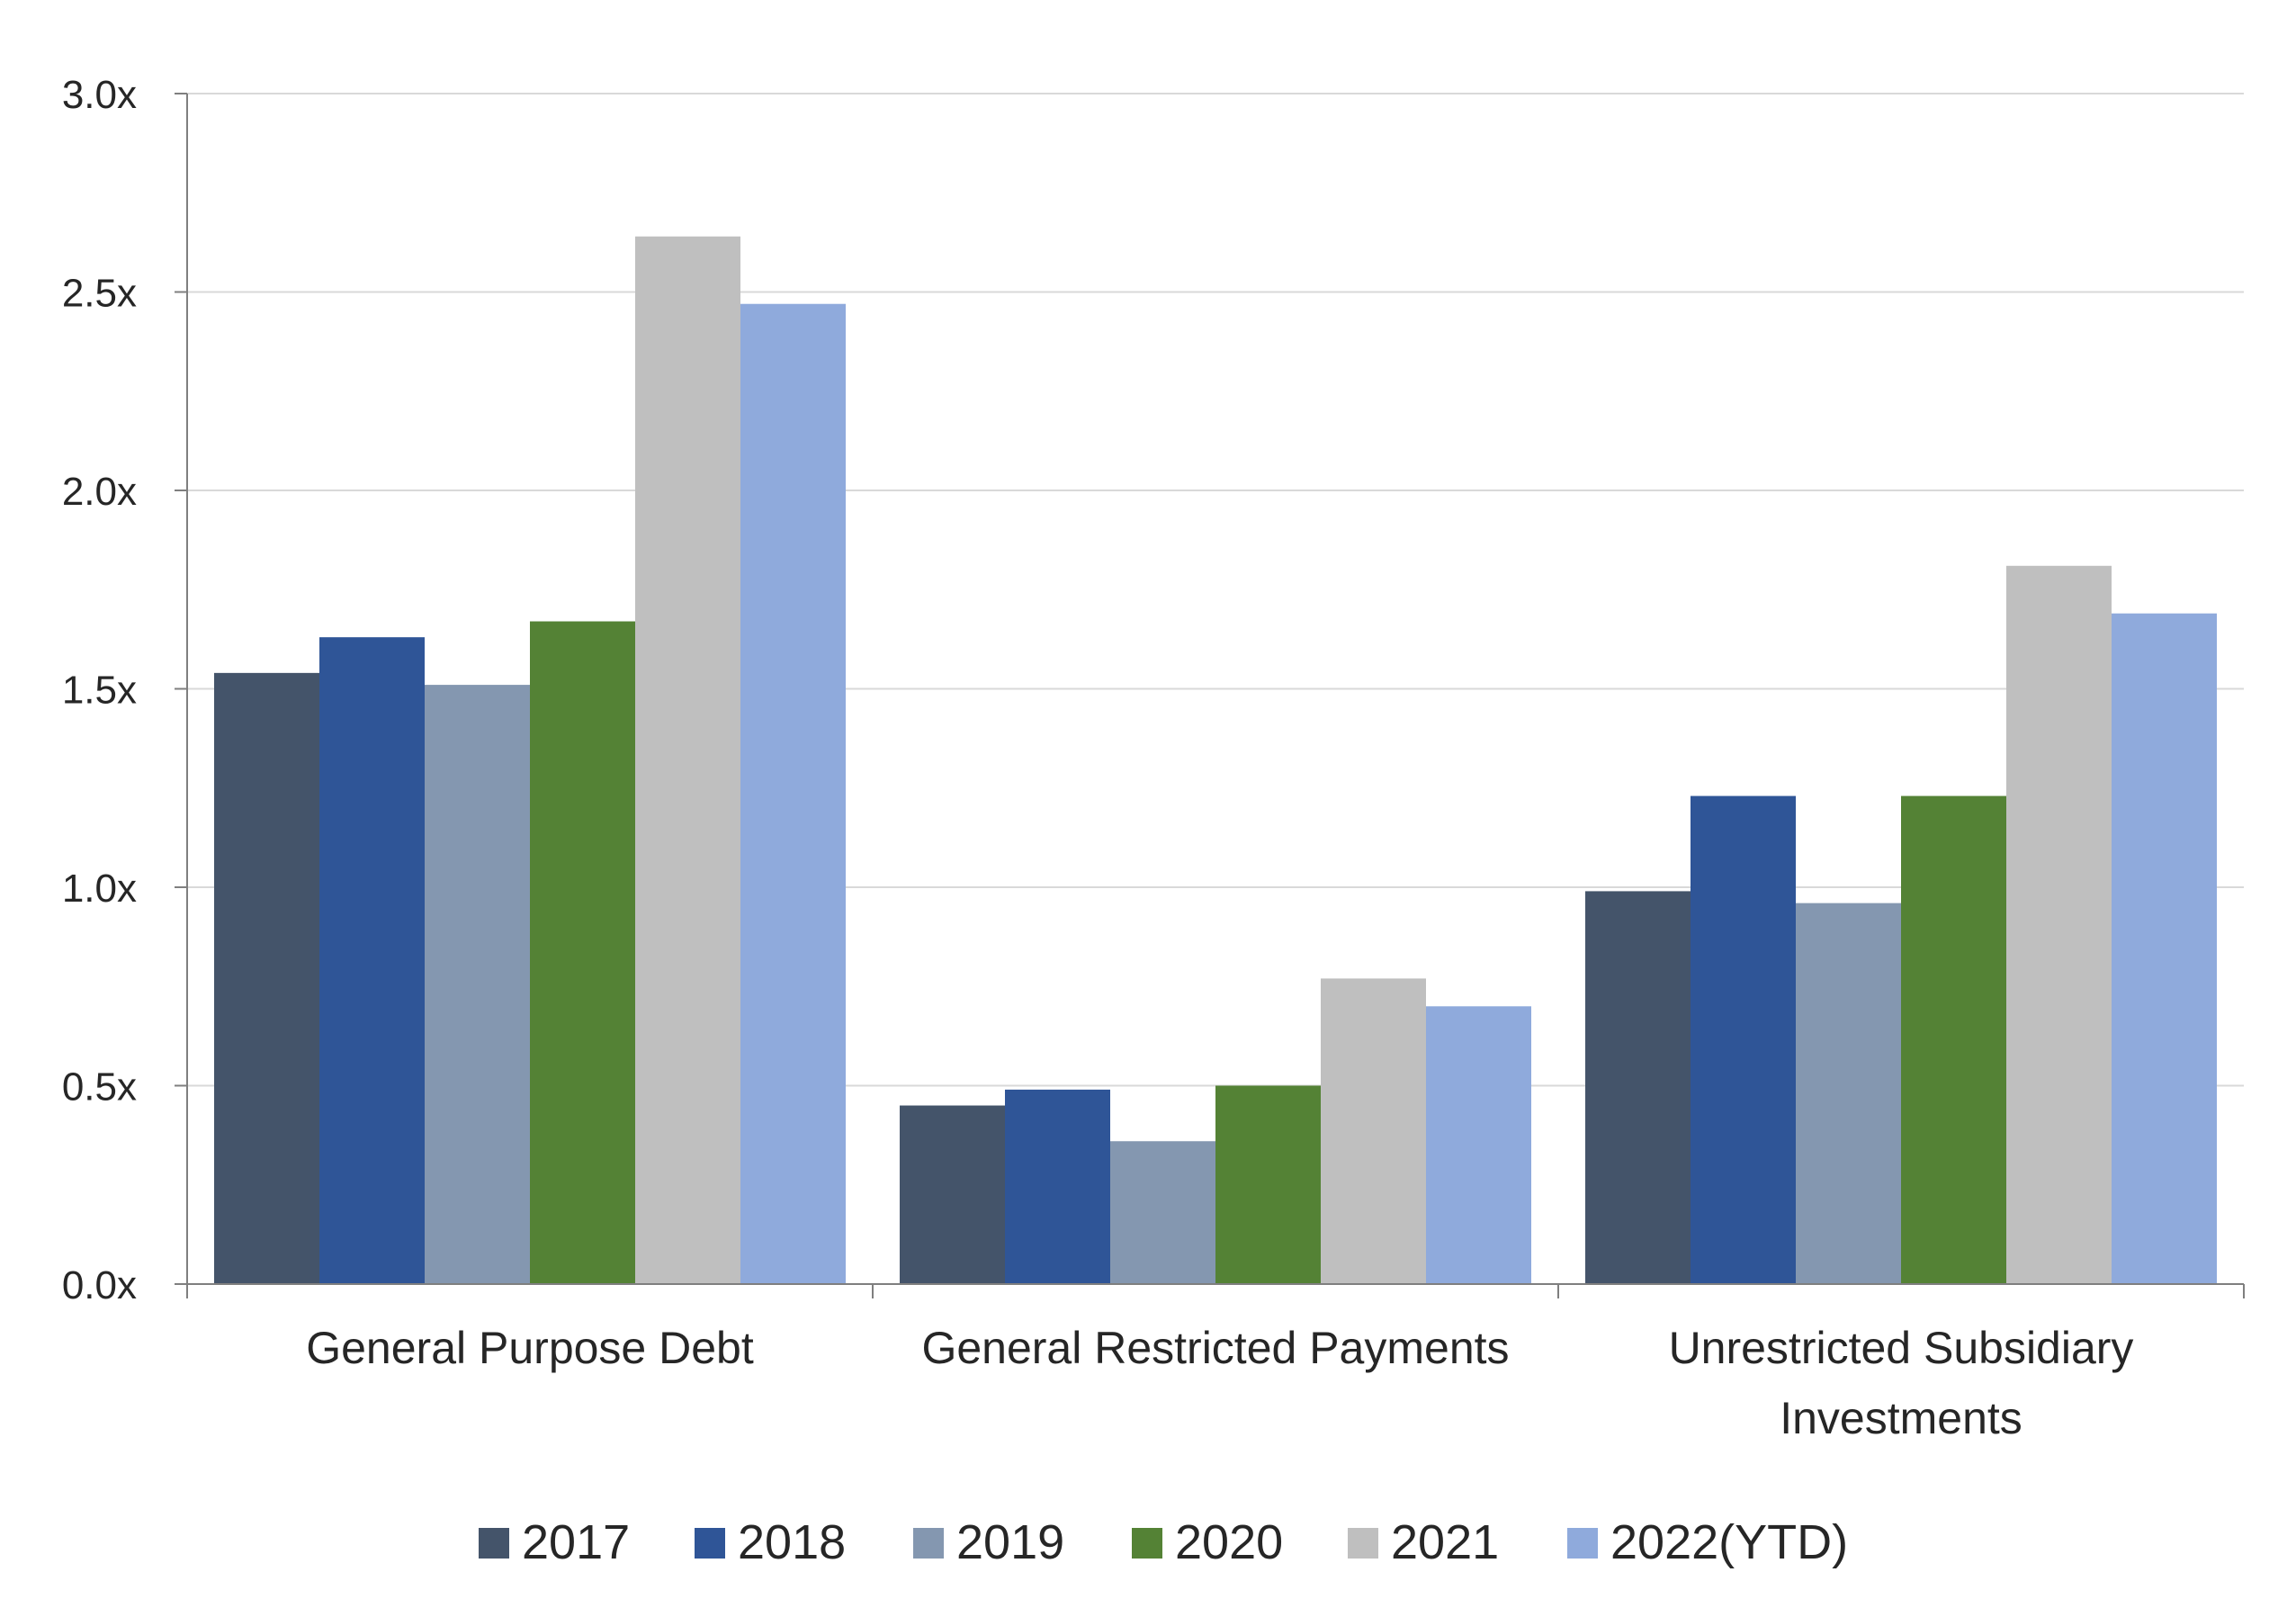 The width and height of the screenshot is (2296, 1617). Describe the element at coordinates (1729, 1542) in the screenshot. I see `legend-label: 2022(YTD)` at that location.